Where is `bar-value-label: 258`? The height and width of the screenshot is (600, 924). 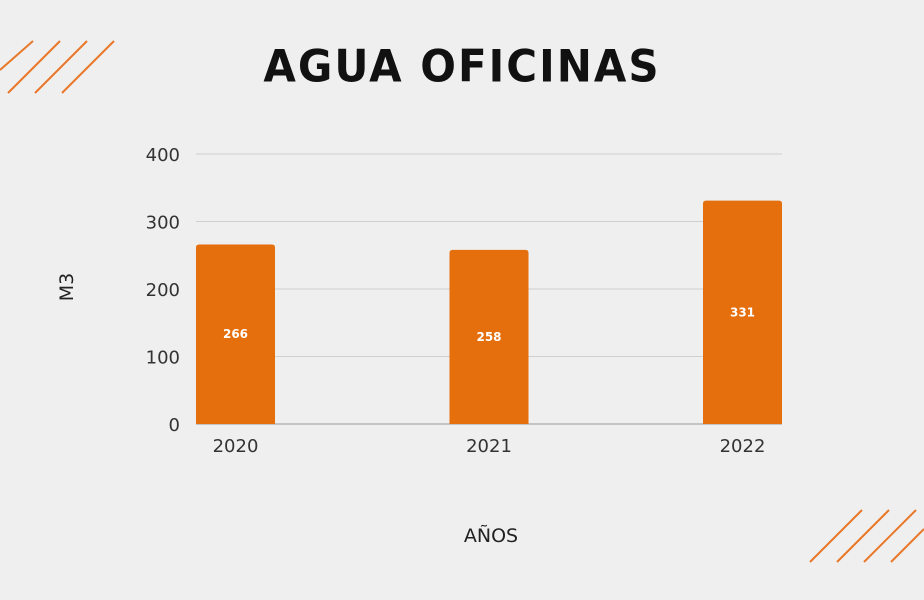 bar-value-label: 258 is located at coordinates (488, 337).